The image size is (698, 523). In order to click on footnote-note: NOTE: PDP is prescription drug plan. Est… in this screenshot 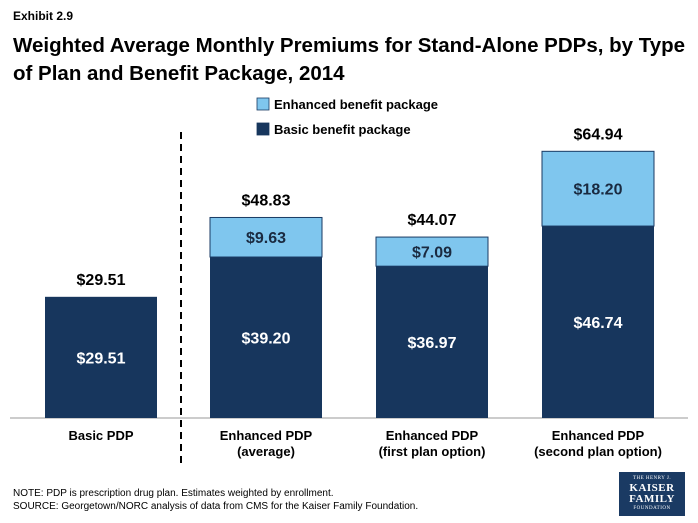, I will do `click(173, 493)`.